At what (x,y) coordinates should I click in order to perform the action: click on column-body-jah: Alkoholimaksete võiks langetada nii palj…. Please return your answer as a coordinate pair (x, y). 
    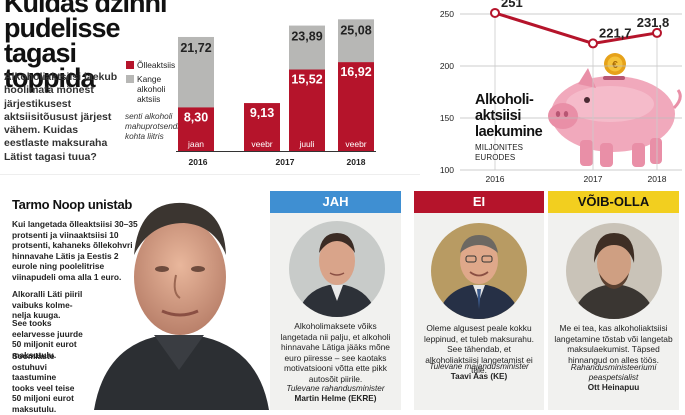
    Looking at the image, I should click on (335, 311).